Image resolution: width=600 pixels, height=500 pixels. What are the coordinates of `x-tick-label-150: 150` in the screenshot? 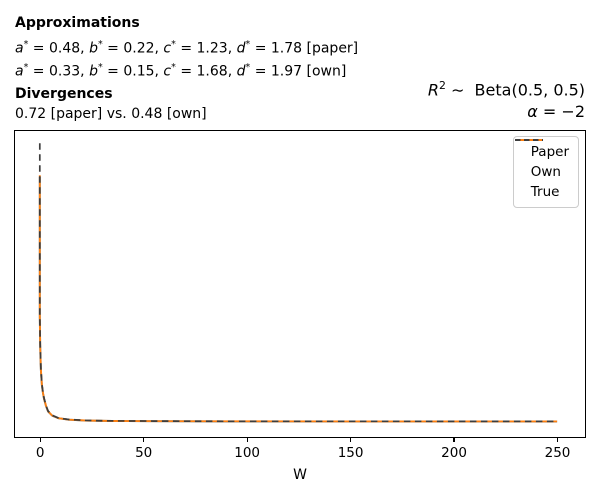 It's located at (350, 453).